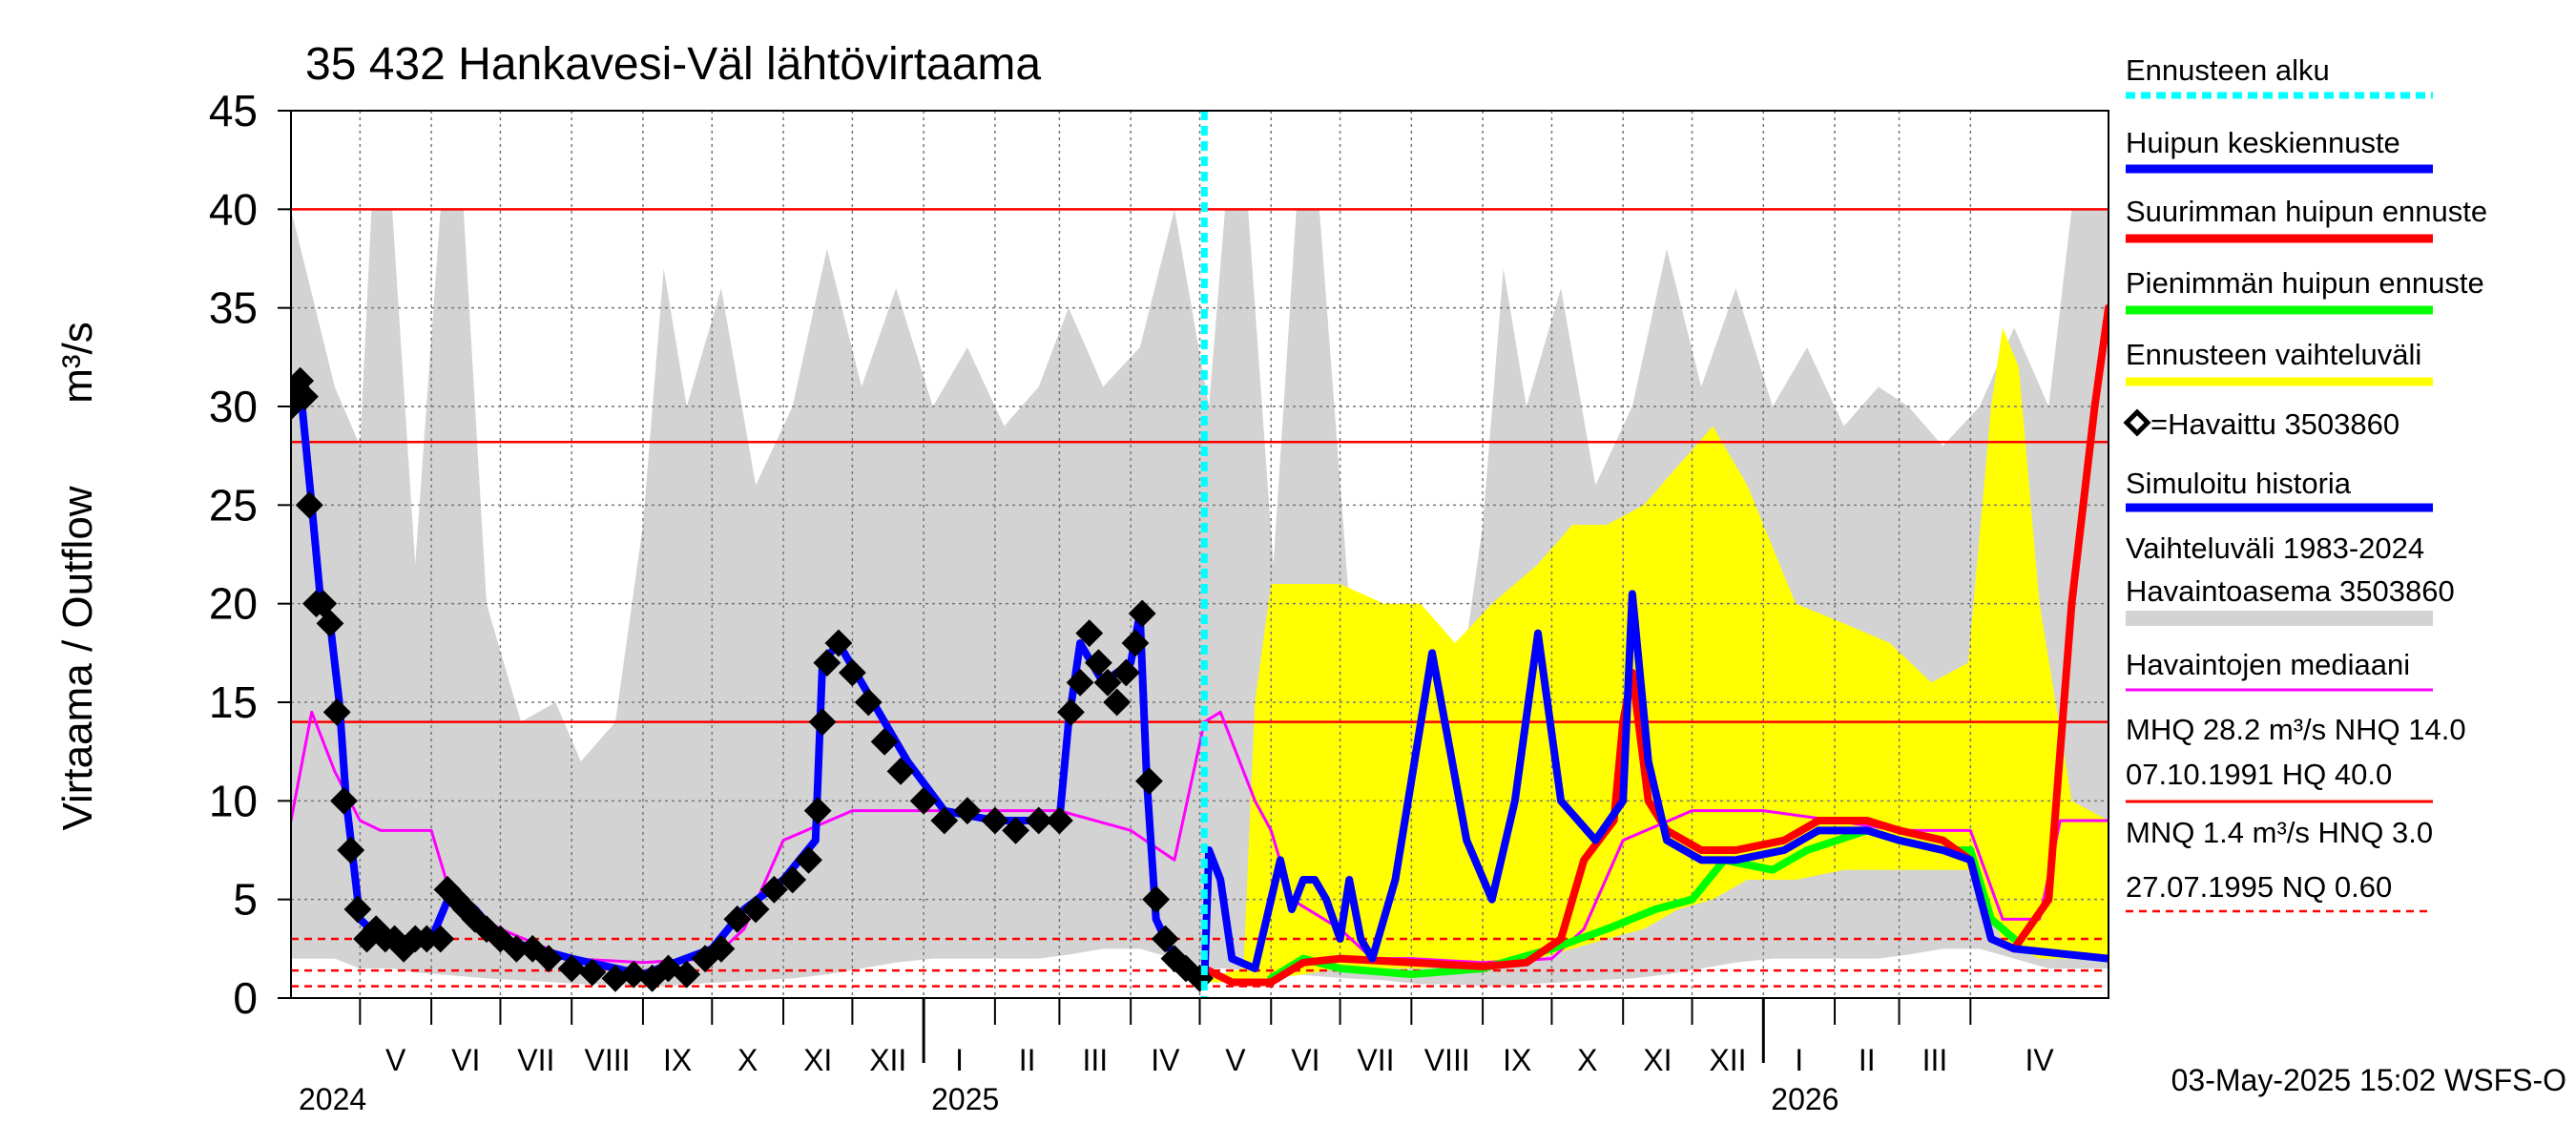  What do you see at coordinates (2296, 730) in the screenshot?
I see `legend-label: MHQ 28.2 m³/s NHQ 14.0` at bounding box center [2296, 730].